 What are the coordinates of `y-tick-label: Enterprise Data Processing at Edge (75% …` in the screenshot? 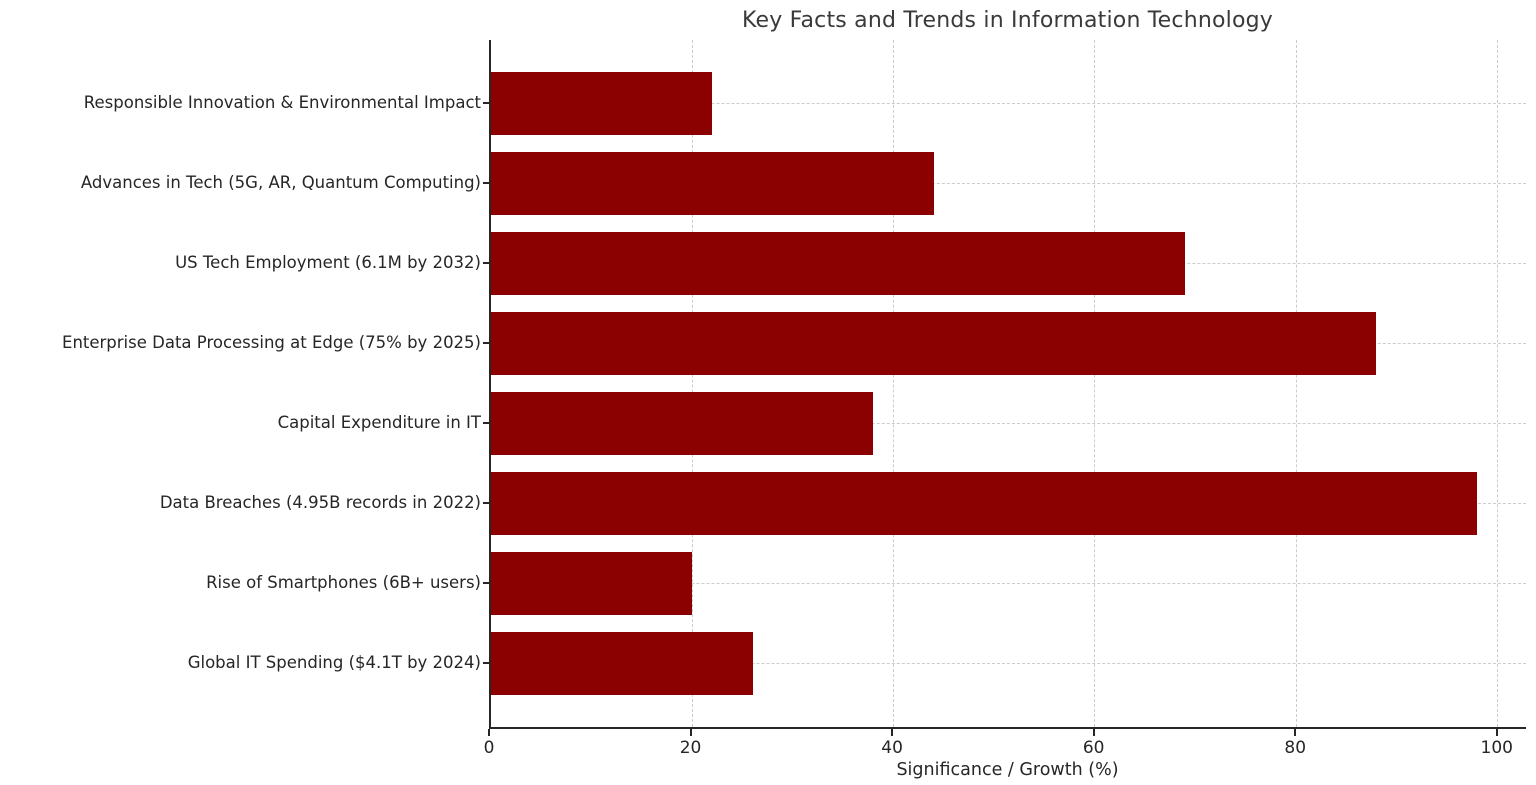 It's located at (271, 342).